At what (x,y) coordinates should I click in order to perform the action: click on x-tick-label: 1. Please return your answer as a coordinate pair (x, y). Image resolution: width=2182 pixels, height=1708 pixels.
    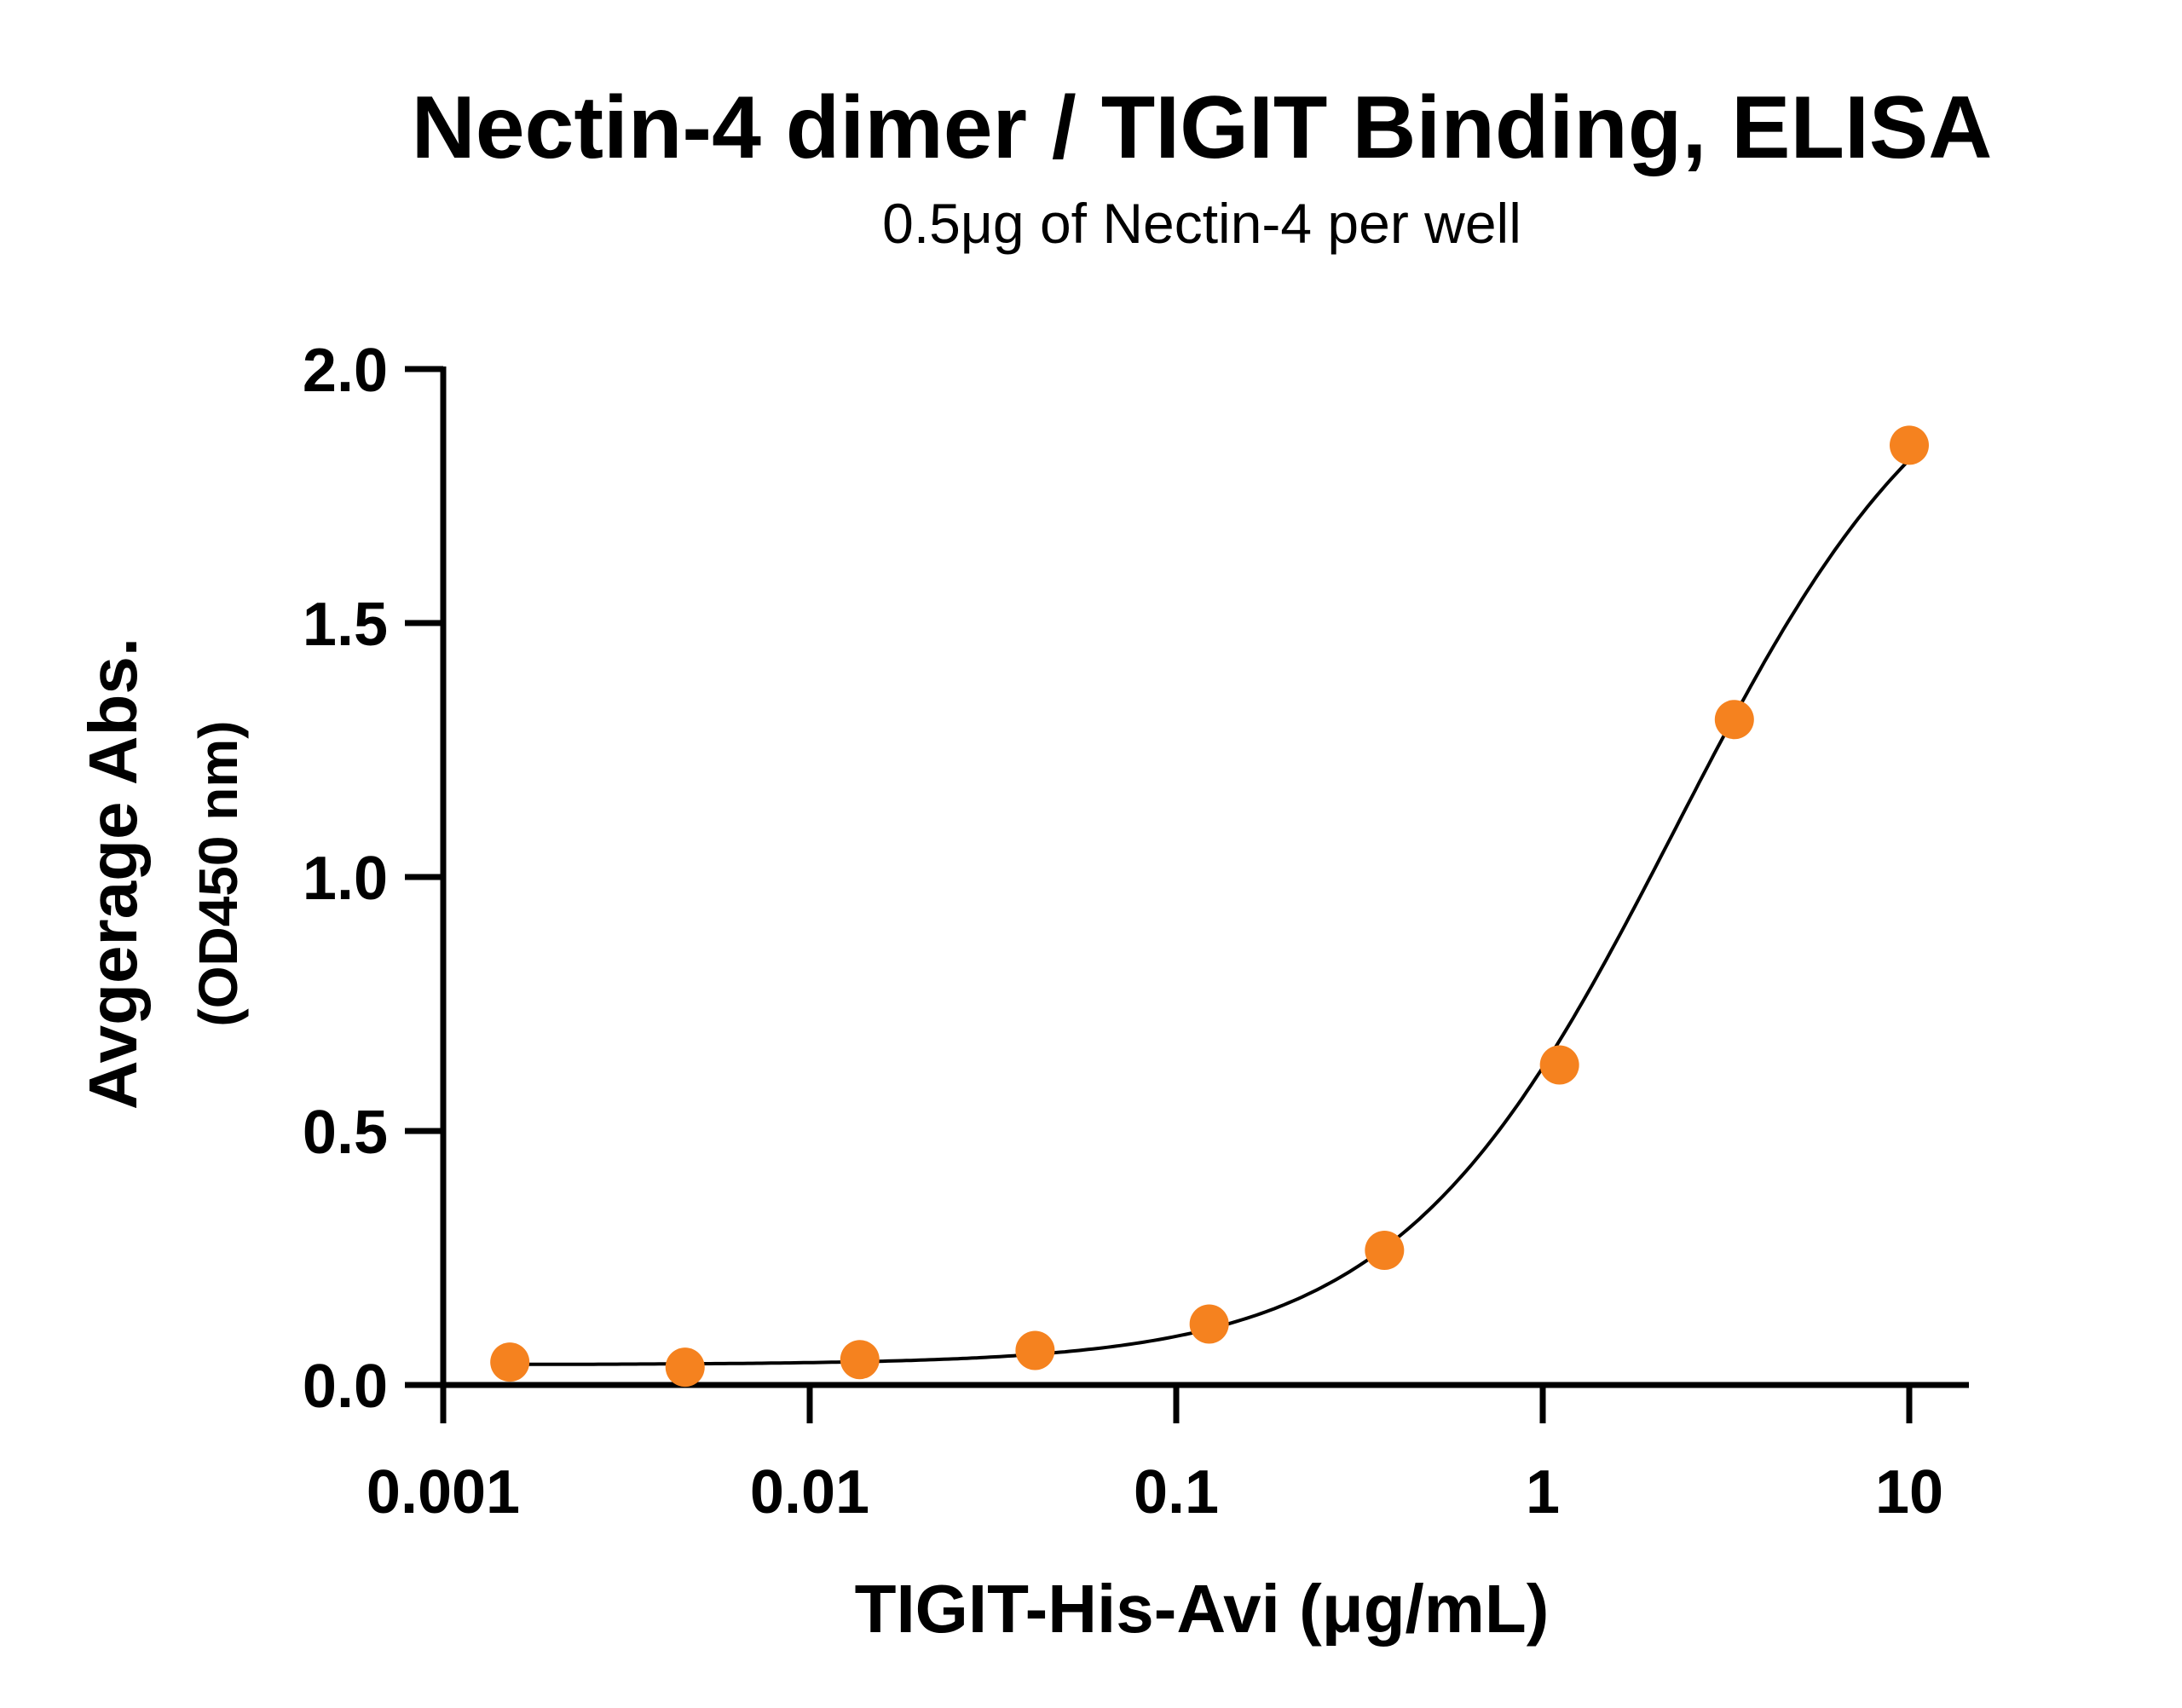
    Looking at the image, I should click on (1543, 1492).